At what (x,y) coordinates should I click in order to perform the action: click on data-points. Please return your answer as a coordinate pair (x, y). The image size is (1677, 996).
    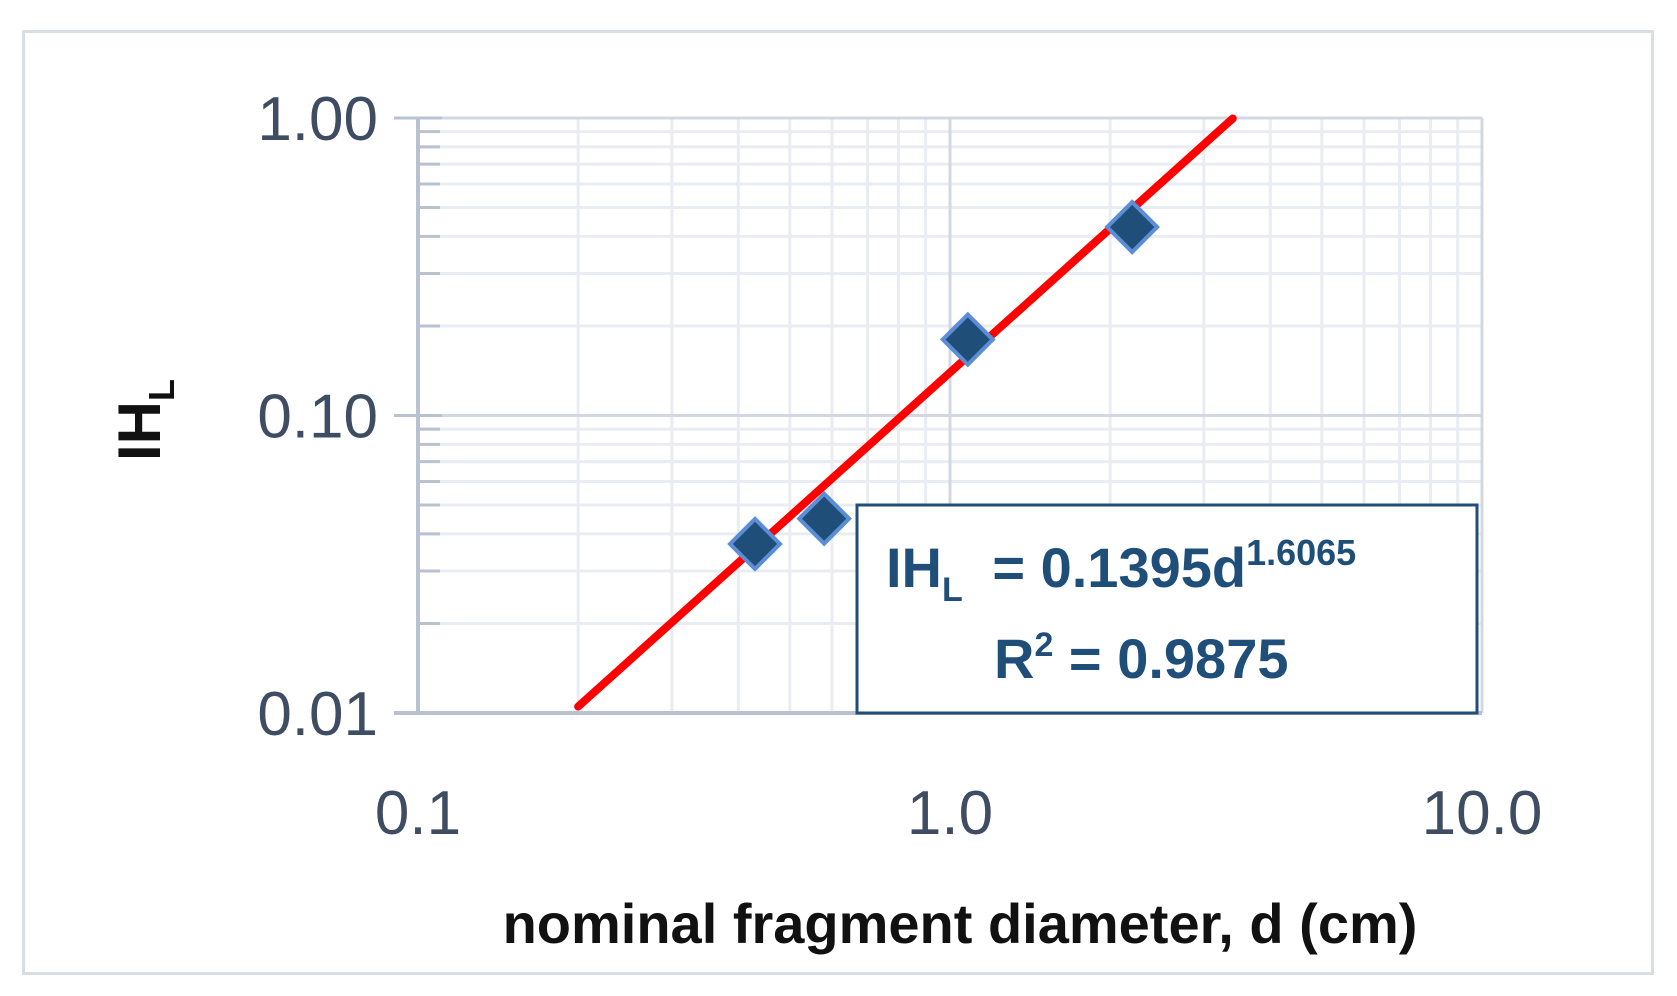
    Looking at the image, I should click on (943, 385).